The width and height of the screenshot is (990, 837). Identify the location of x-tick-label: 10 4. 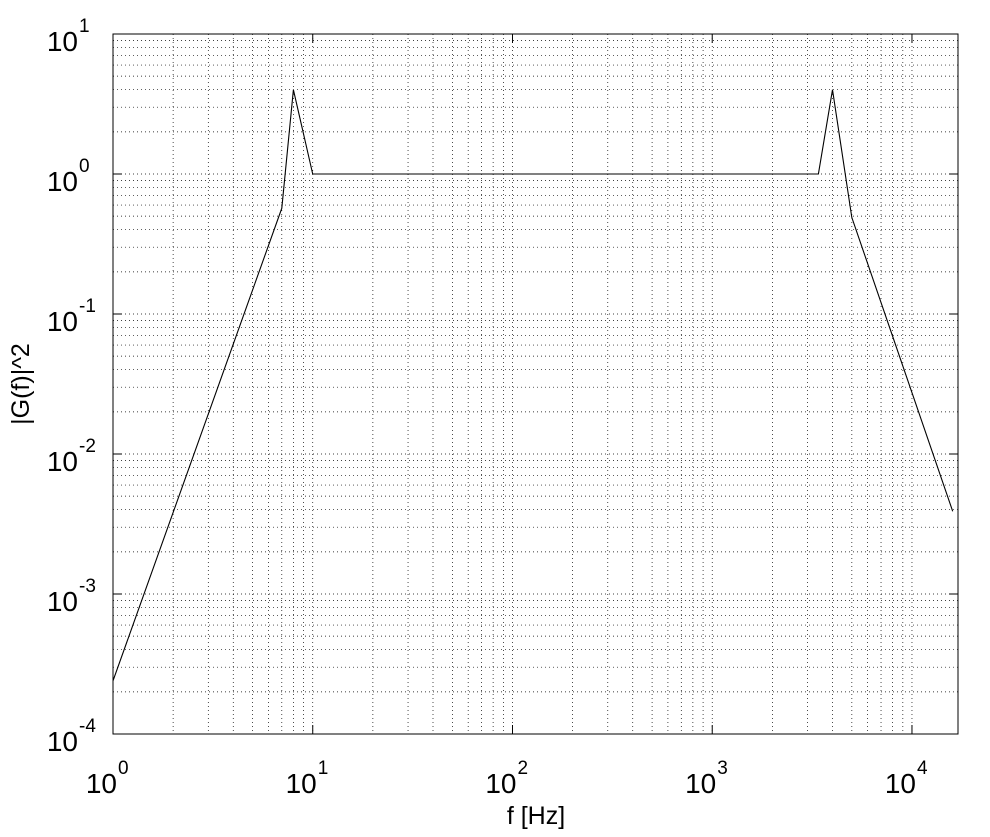
(906, 778).